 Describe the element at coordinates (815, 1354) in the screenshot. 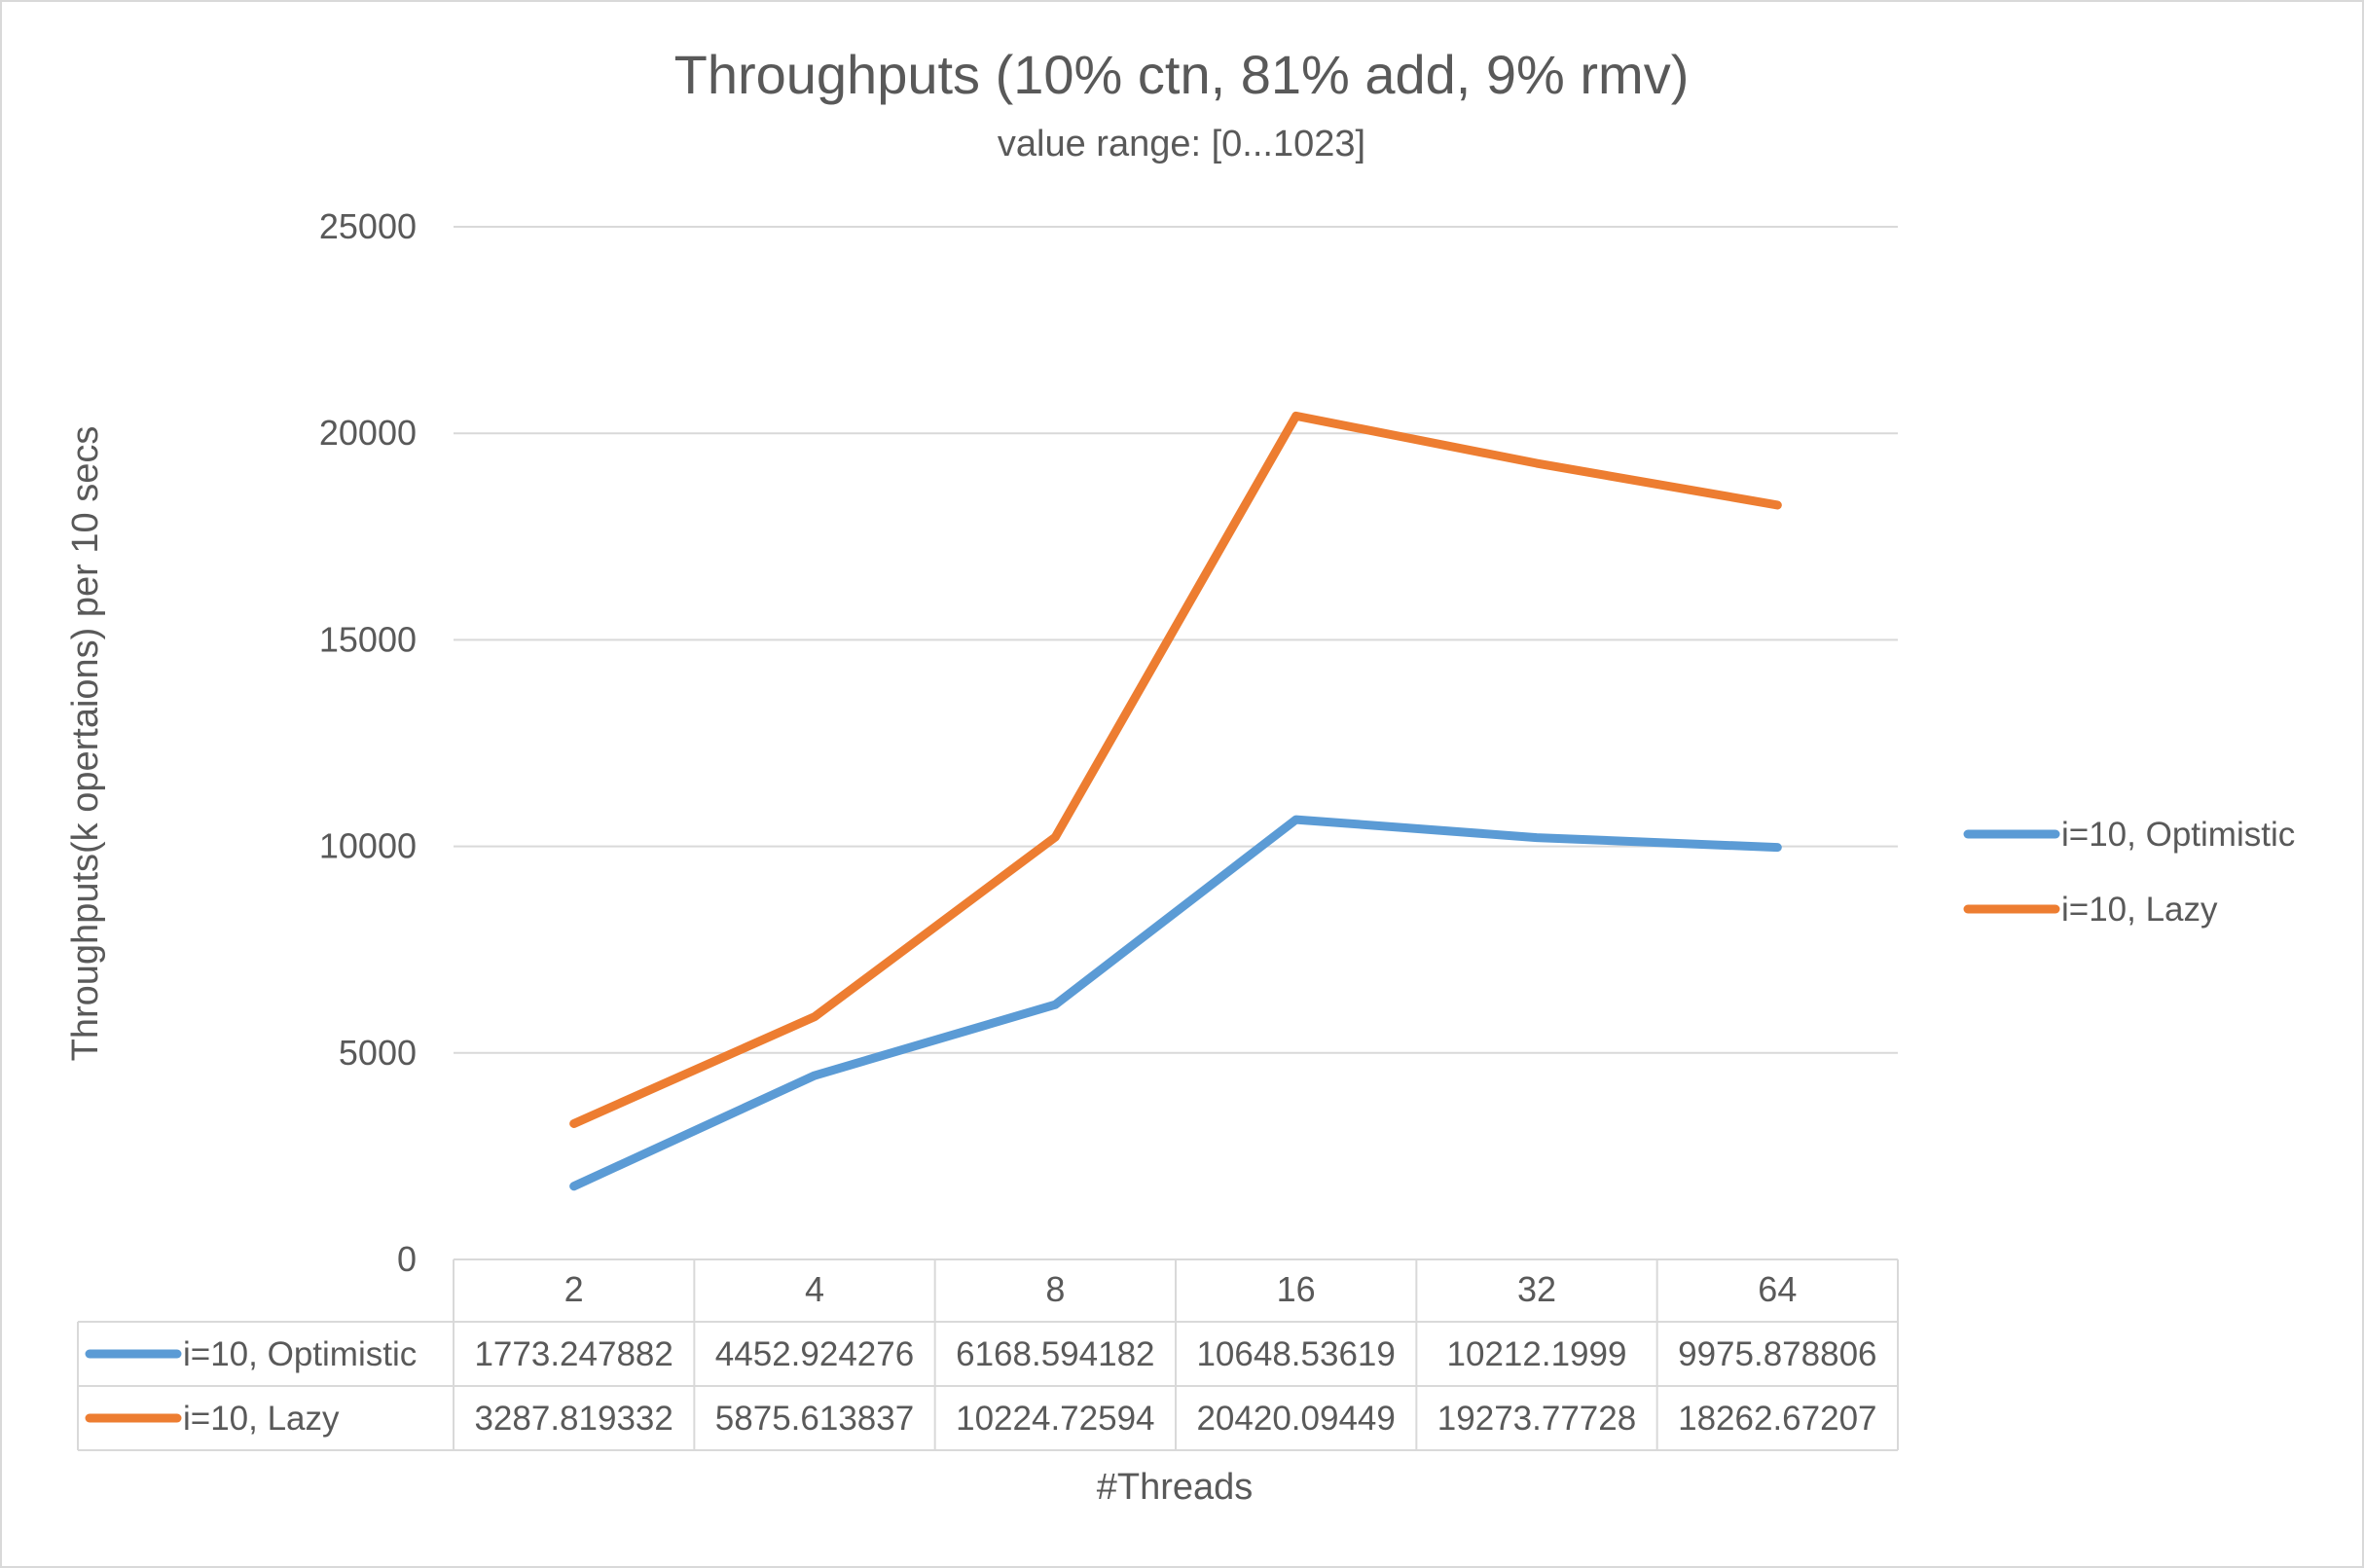

I see `table-cell: 4452.924276` at that location.